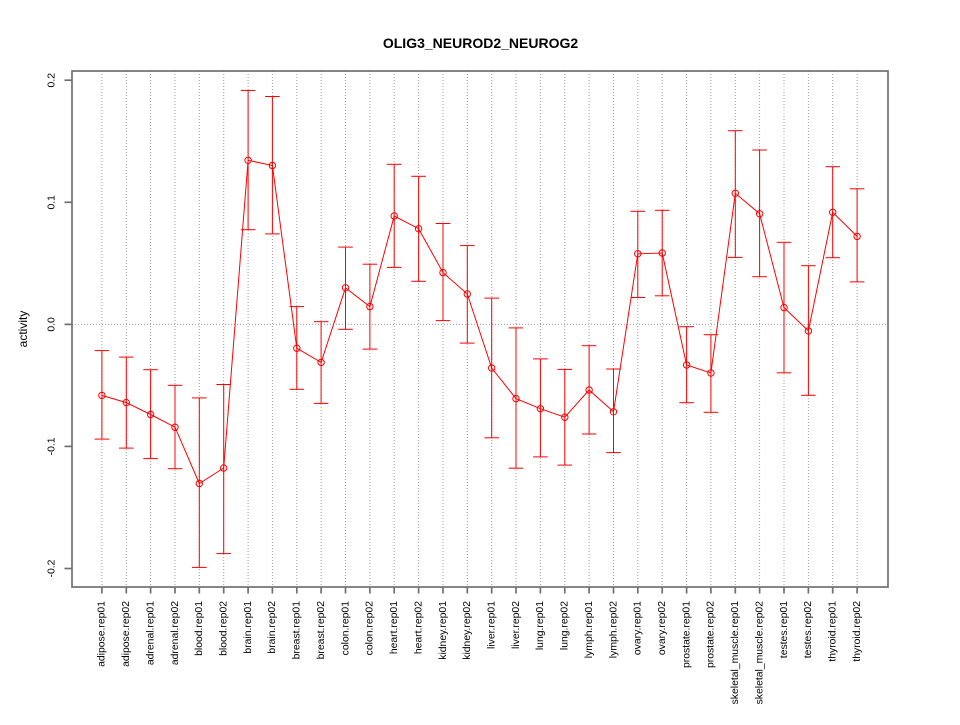  What do you see at coordinates (418, 627) in the screenshot?
I see `svg-text: heart.rep02` at bounding box center [418, 627].